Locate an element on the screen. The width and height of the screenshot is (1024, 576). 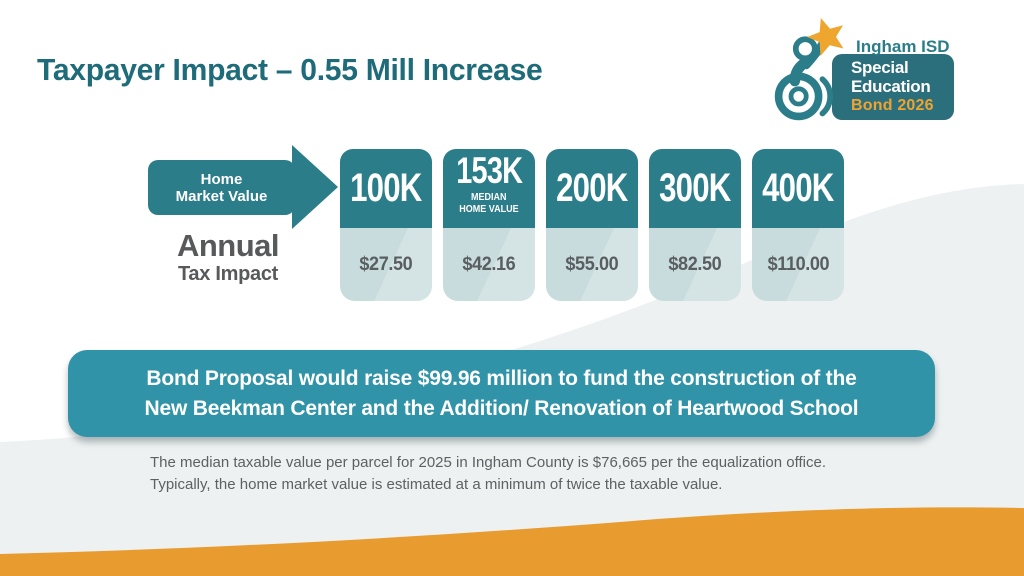
column-body: $82.50 is located at coordinates (695, 264).